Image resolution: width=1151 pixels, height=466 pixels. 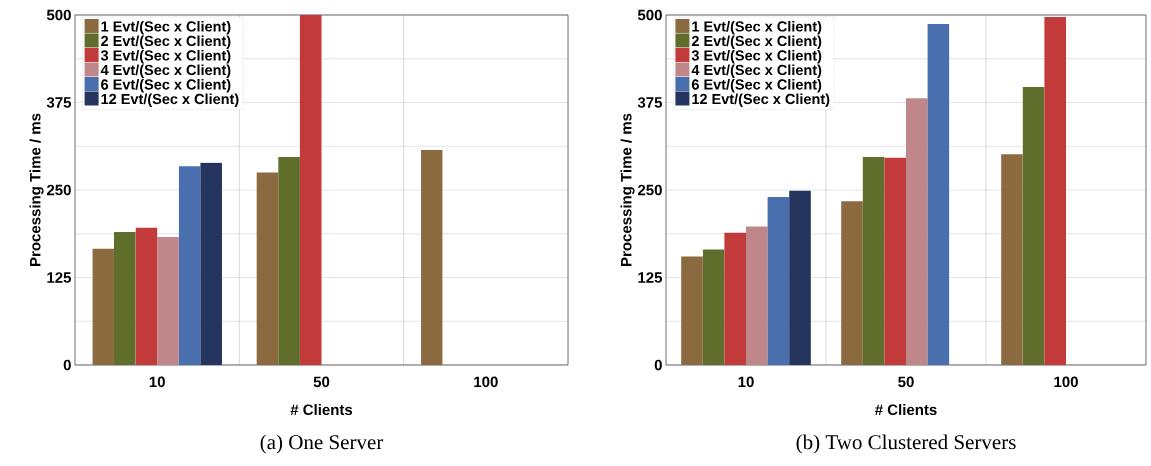 I want to click on text: (a) One Server, so click(x=322, y=444).